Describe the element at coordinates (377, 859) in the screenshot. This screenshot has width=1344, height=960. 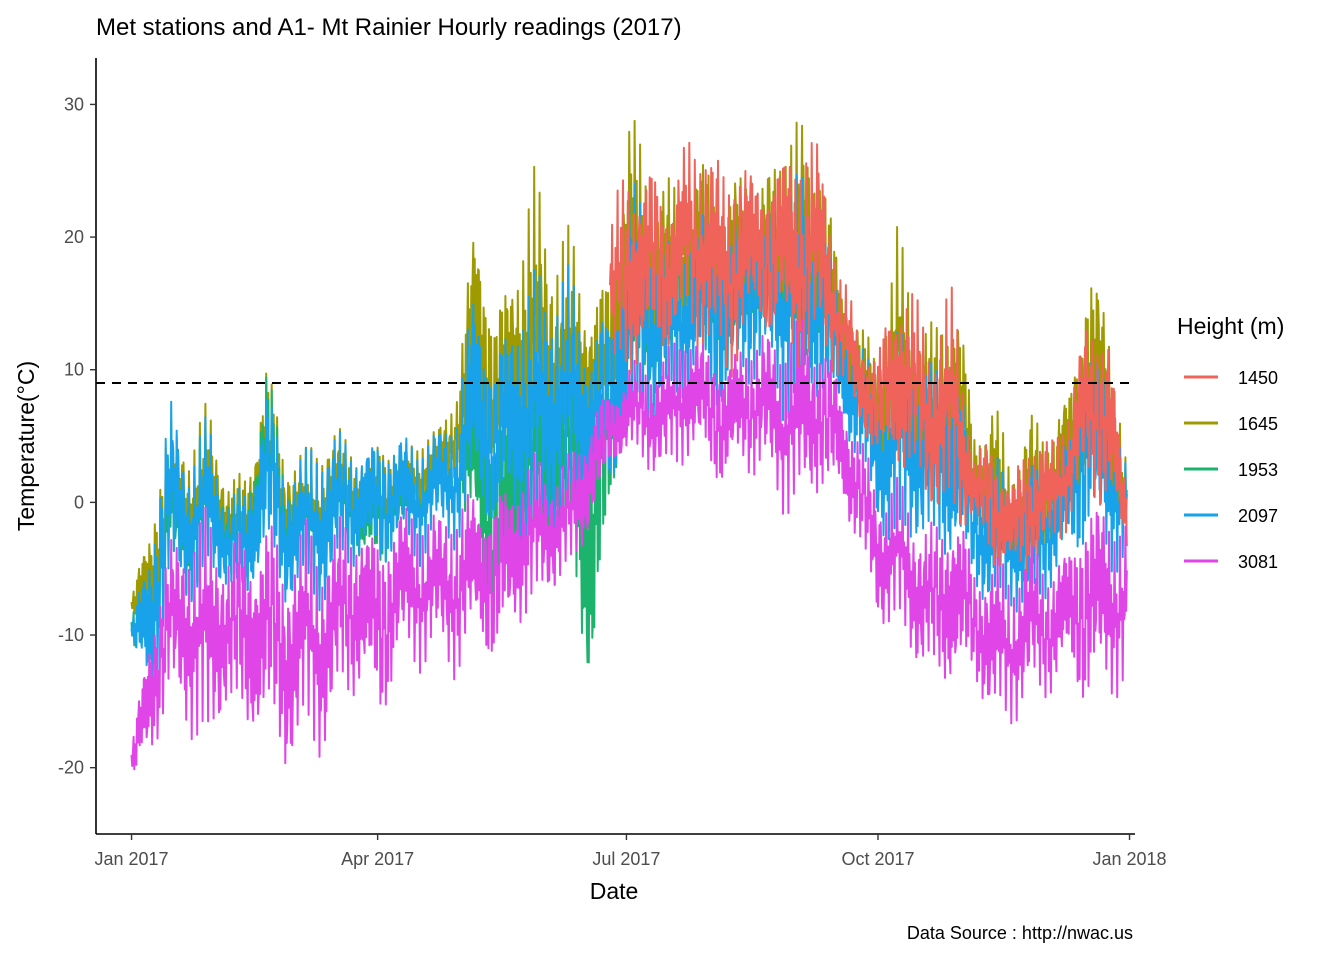
I see `x-tick-label: Apr 2017` at that location.